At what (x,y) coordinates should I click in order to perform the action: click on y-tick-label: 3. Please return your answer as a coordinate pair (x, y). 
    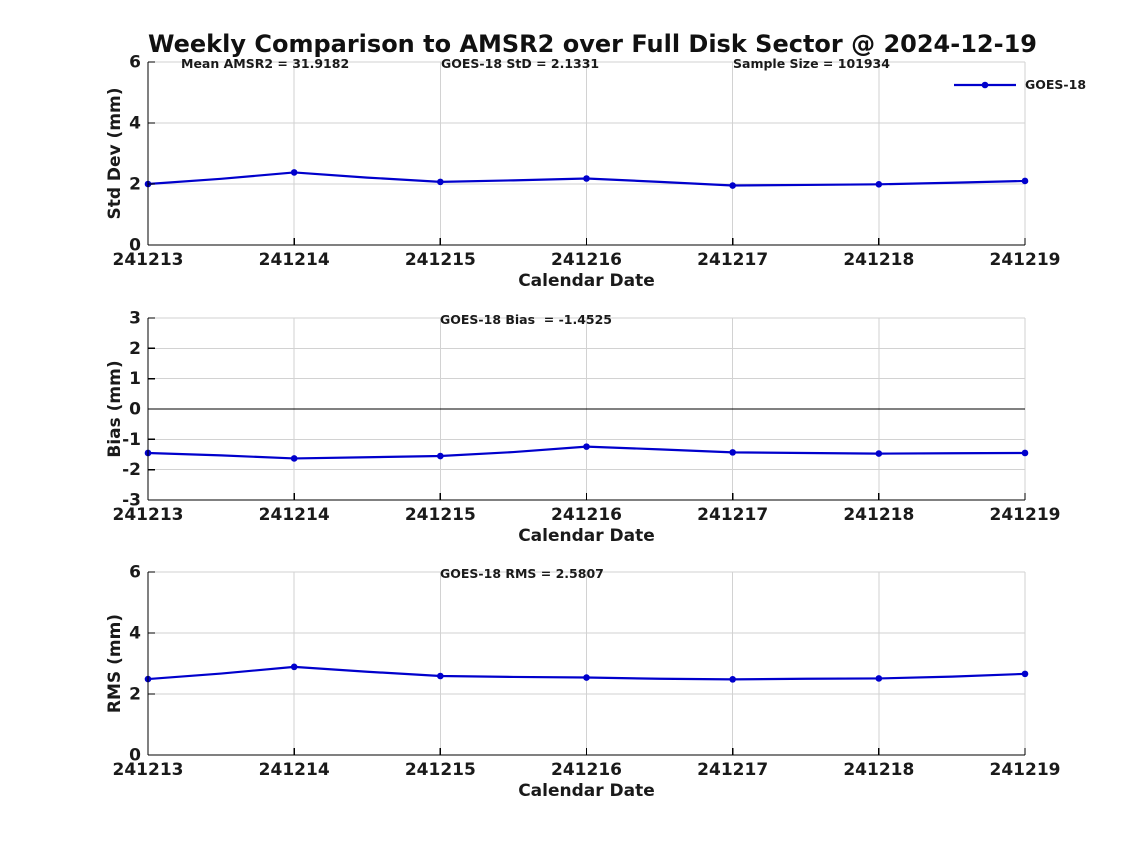
    Looking at the image, I should click on (135, 319).